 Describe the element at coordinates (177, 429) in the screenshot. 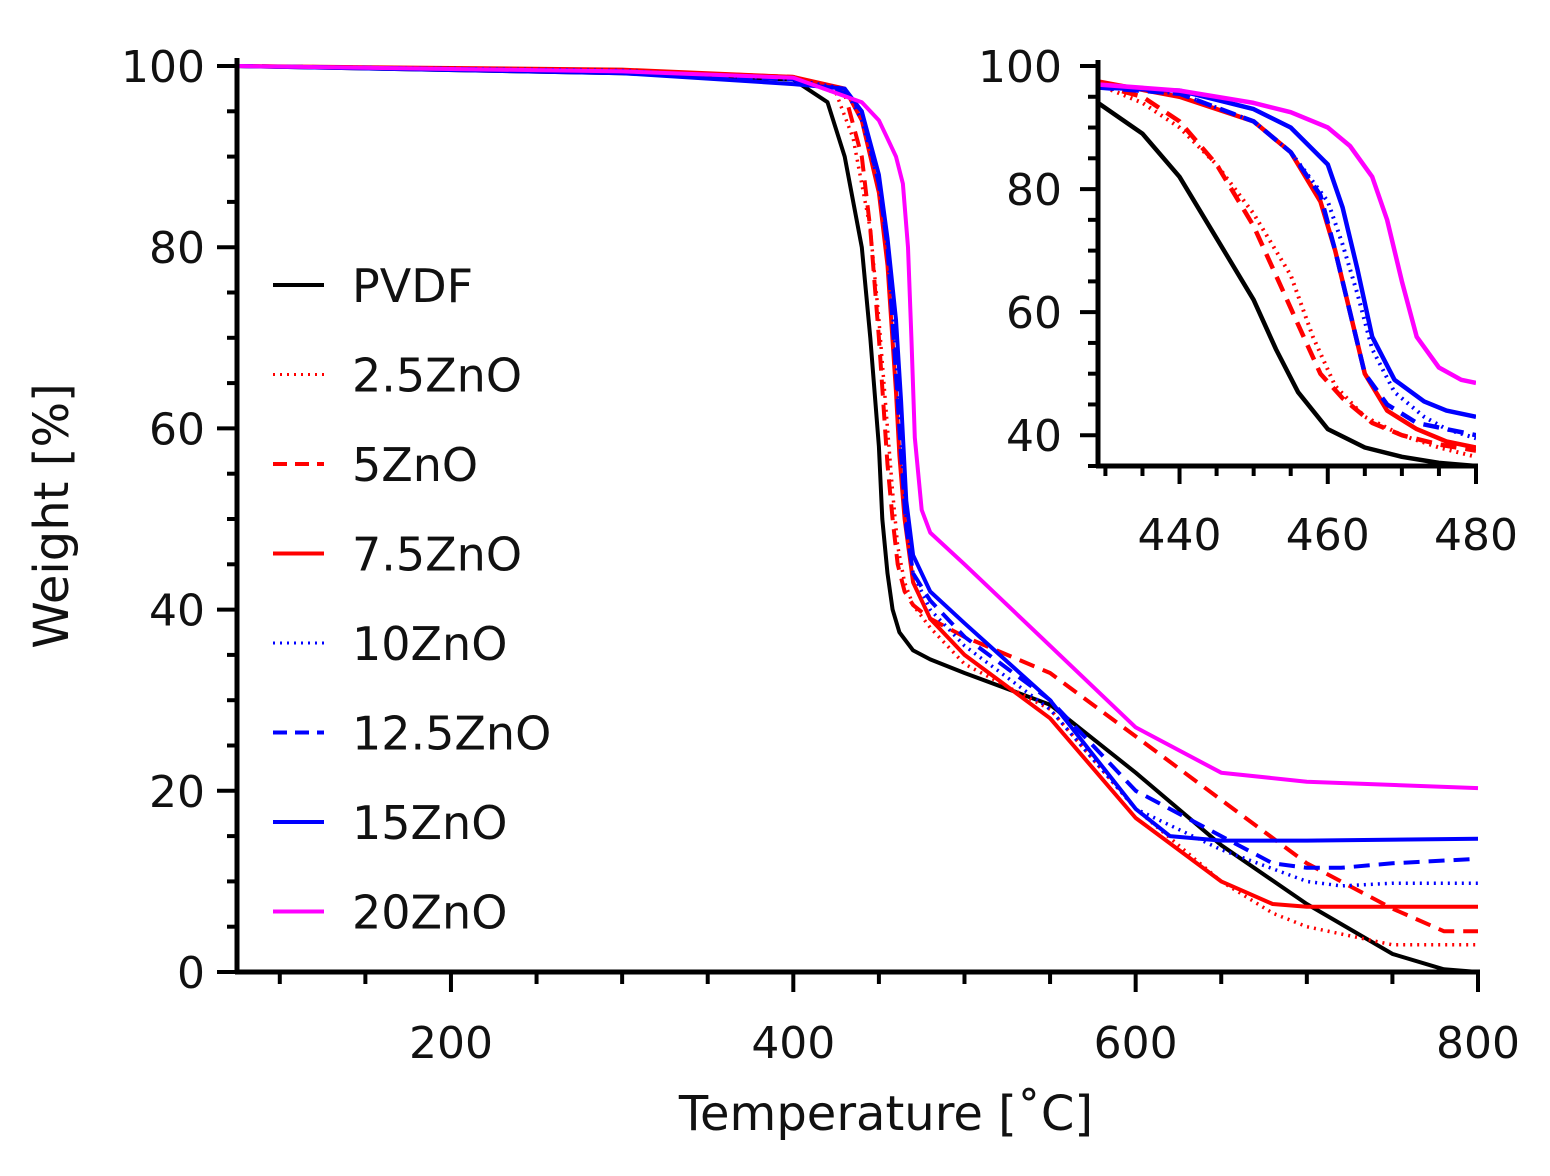

I see `main-y-tick-label: 60` at that location.